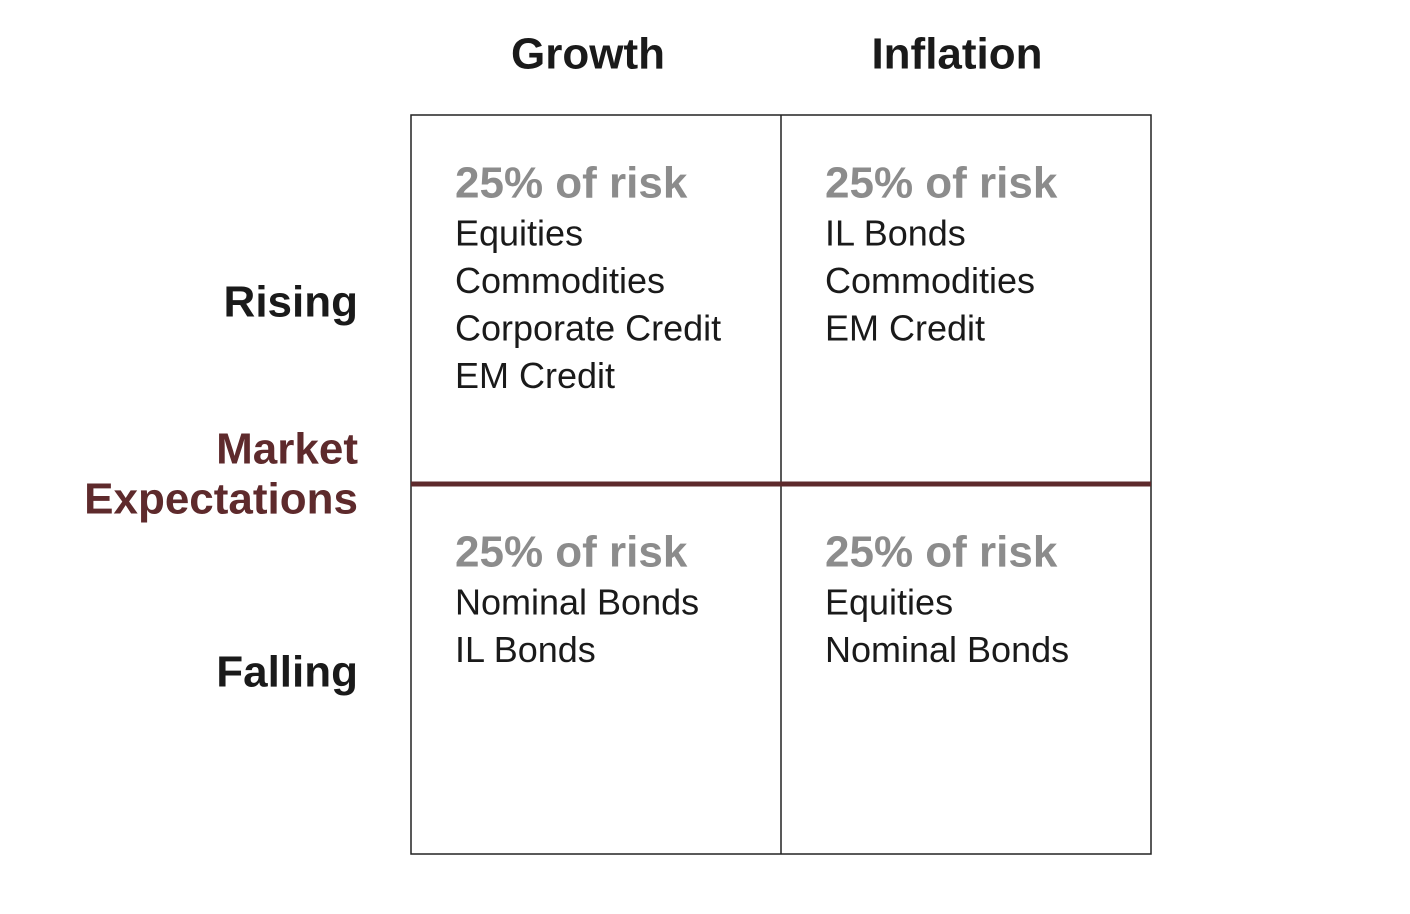  I want to click on column-header: Growth, so click(588, 54).